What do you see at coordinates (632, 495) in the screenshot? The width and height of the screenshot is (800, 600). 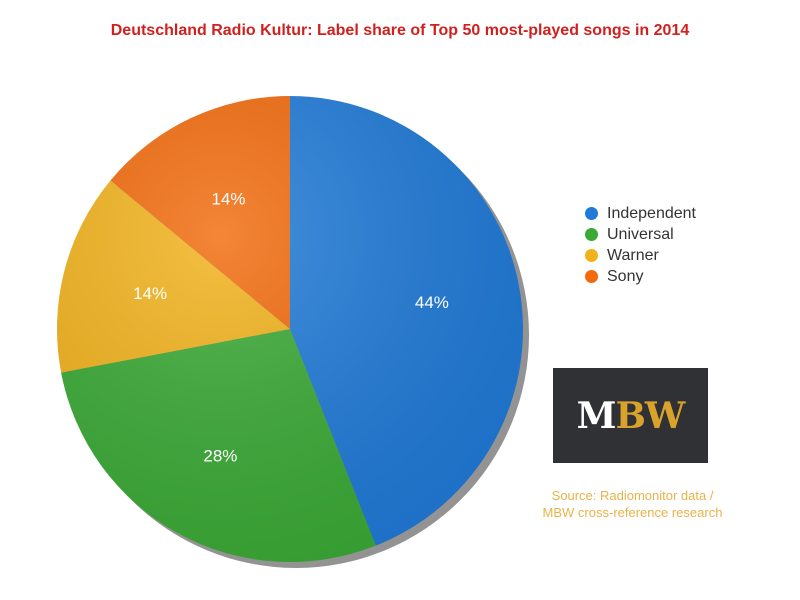 I see `source-line-1: Source: Radiomonitor data /` at bounding box center [632, 495].